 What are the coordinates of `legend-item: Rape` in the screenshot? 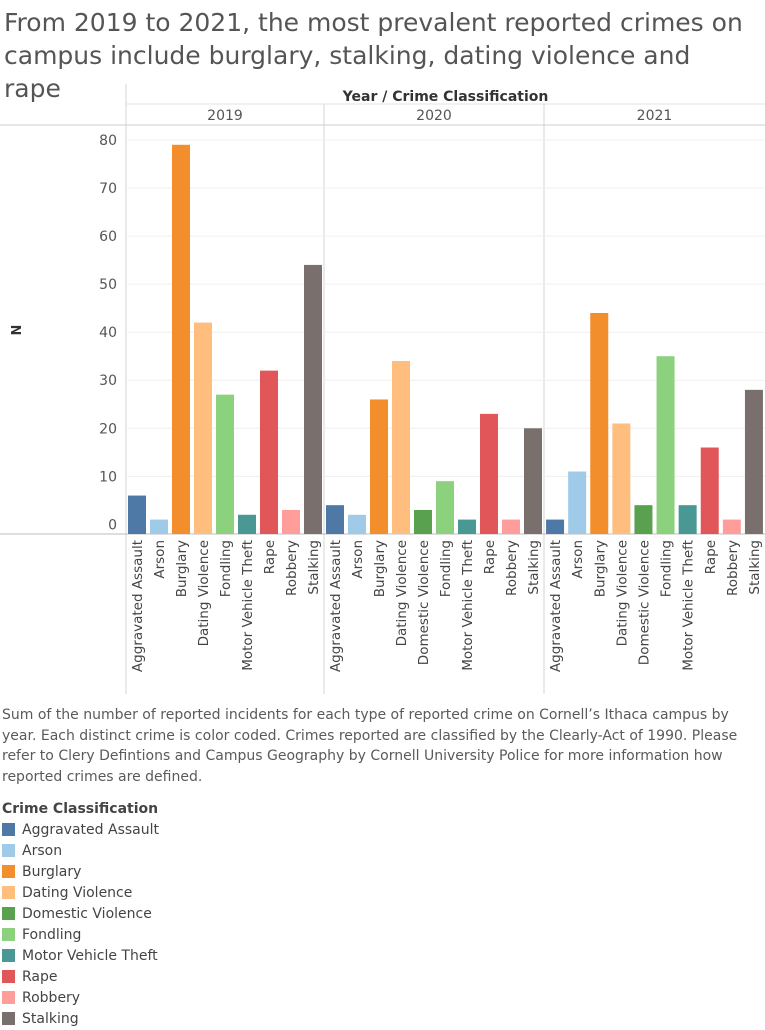 It's located at (80, 977).